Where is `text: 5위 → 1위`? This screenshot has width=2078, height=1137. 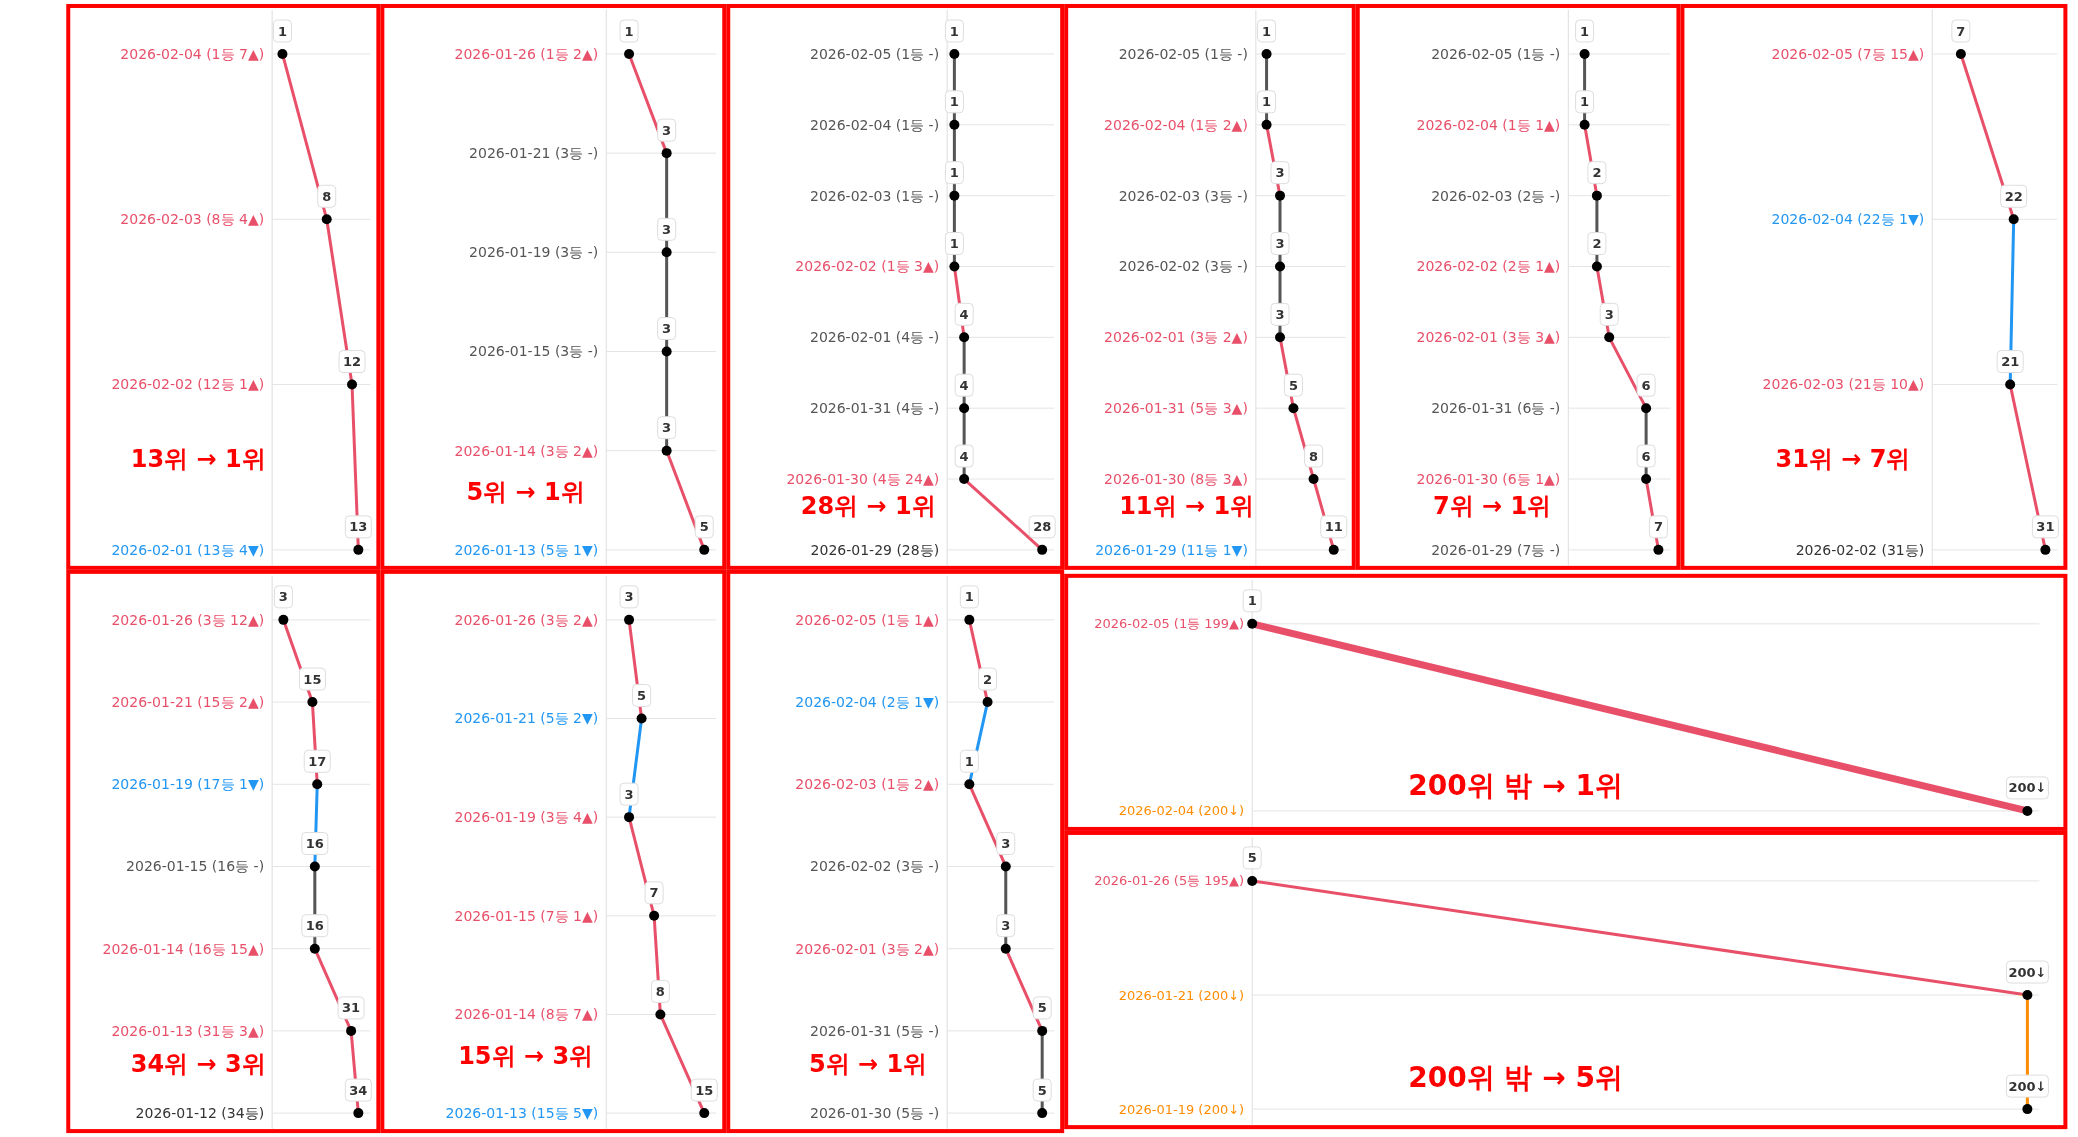
text: 5위 → 1위 is located at coordinates (868, 1063).